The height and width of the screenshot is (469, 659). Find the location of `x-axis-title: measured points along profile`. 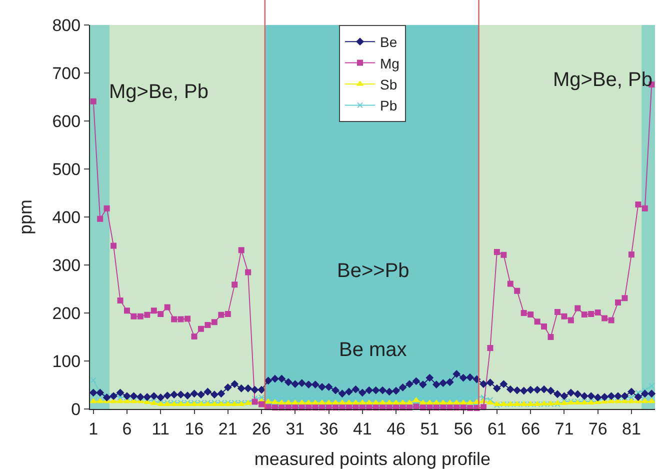

x-axis-title: measured points along profile is located at coordinates (372, 459).